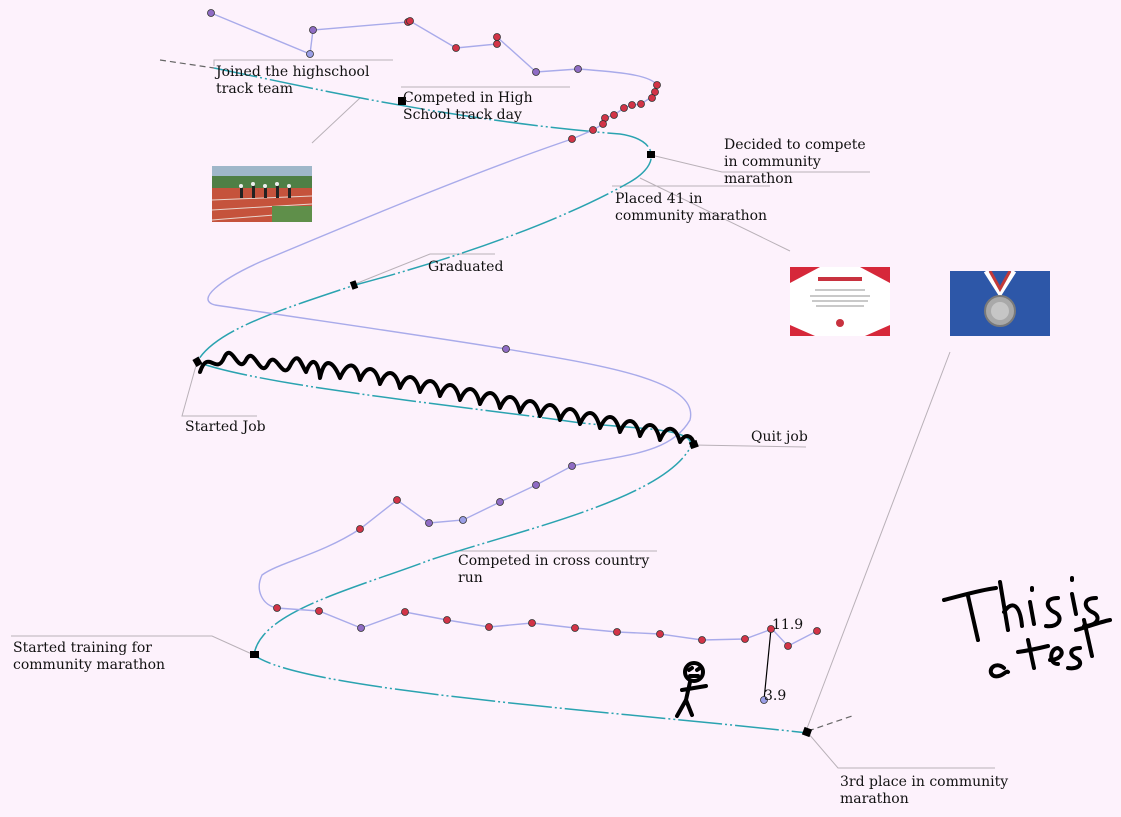 This screenshot has width=1121, height=817. Describe the element at coordinates (293, 80) in the screenshot. I see `milestone-label-joined-track-team: Joined the highschool track team` at that location.